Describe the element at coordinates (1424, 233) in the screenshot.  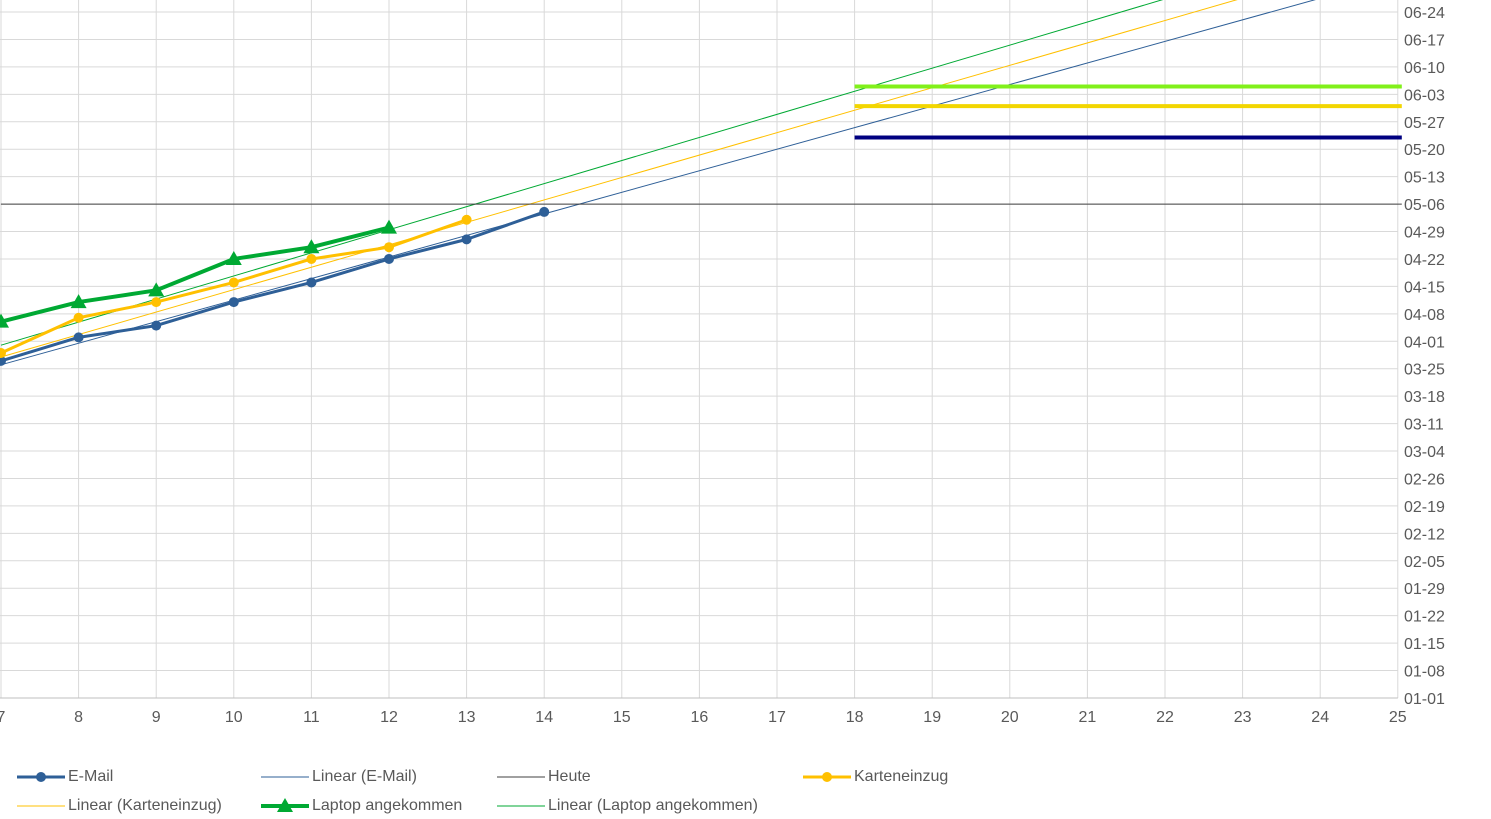
I see `y-tick-label: 04-29` at that location.